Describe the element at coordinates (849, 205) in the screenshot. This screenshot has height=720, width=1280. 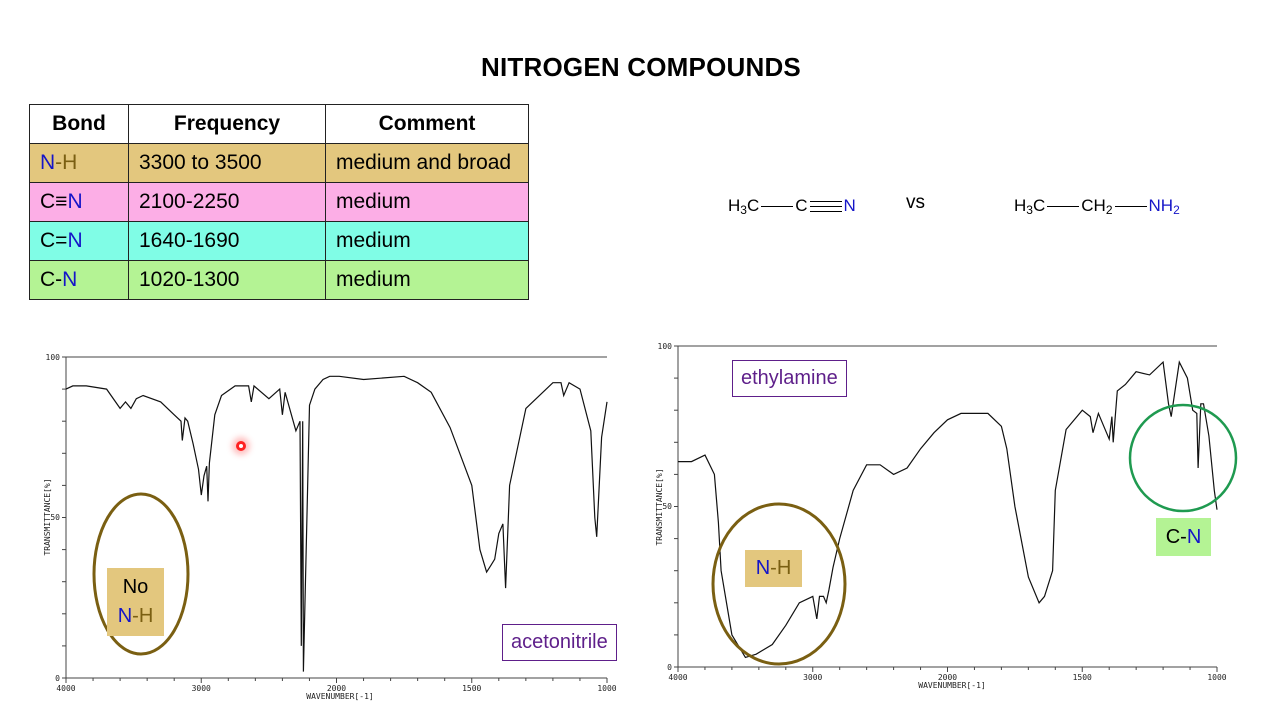
I see `atom-n: N` at that location.